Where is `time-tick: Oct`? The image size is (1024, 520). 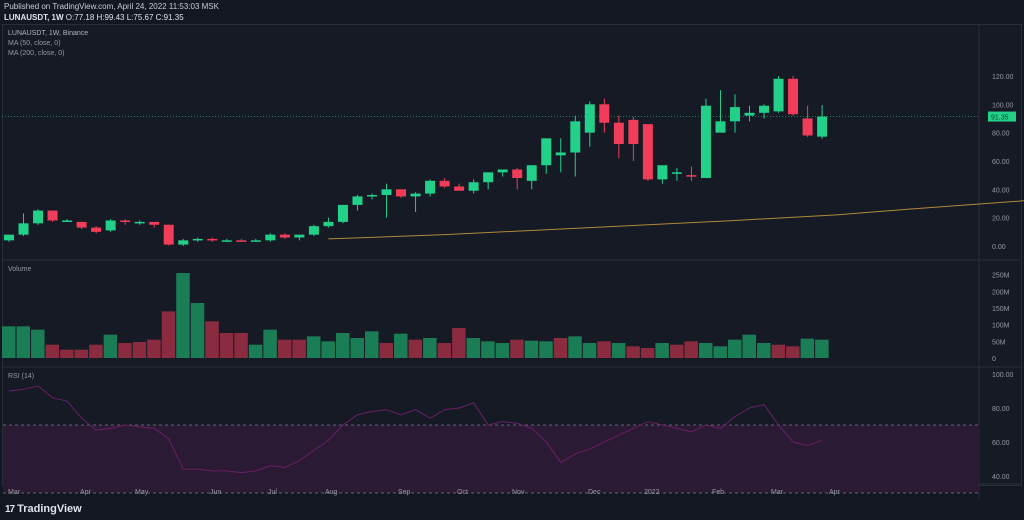
time-tick: Oct is located at coordinates (462, 492).